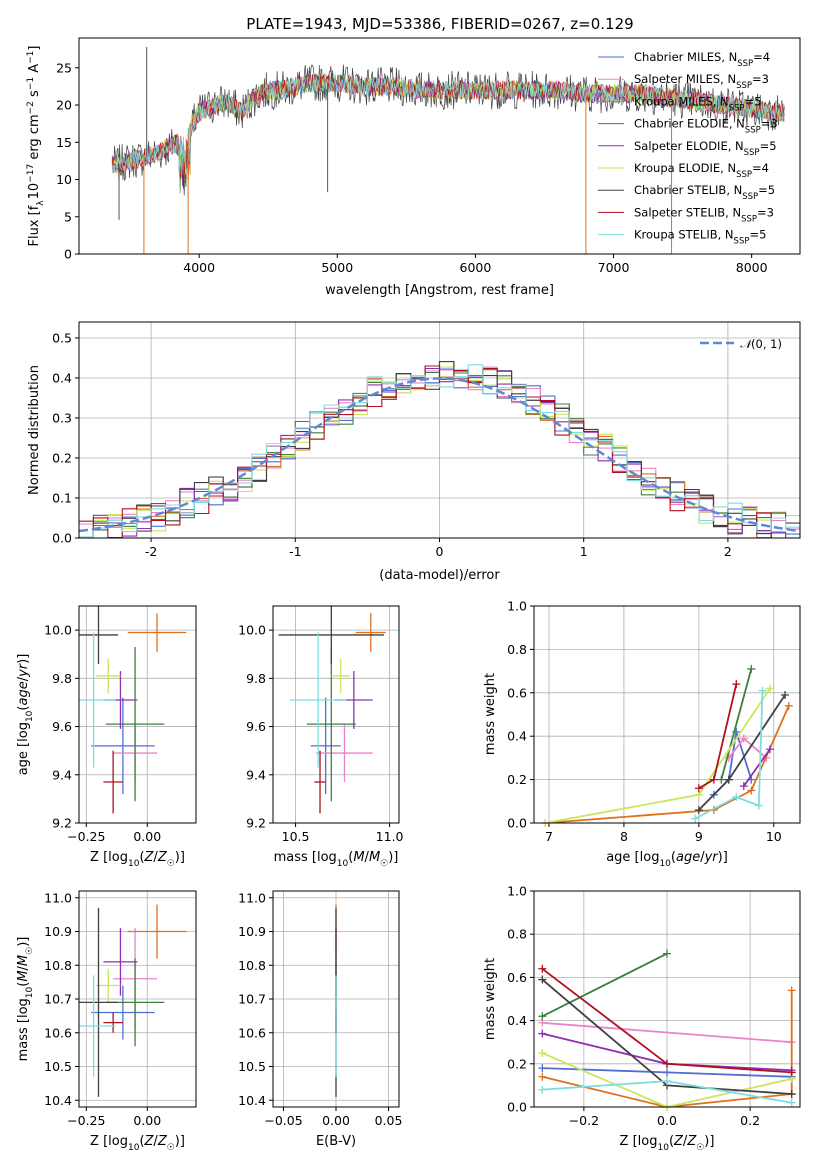  What do you see at coordinates (667, 859) in the screenshot?
I see `x-axis-label: age [log10(age/yr)]` at bounding box center [667, 859].